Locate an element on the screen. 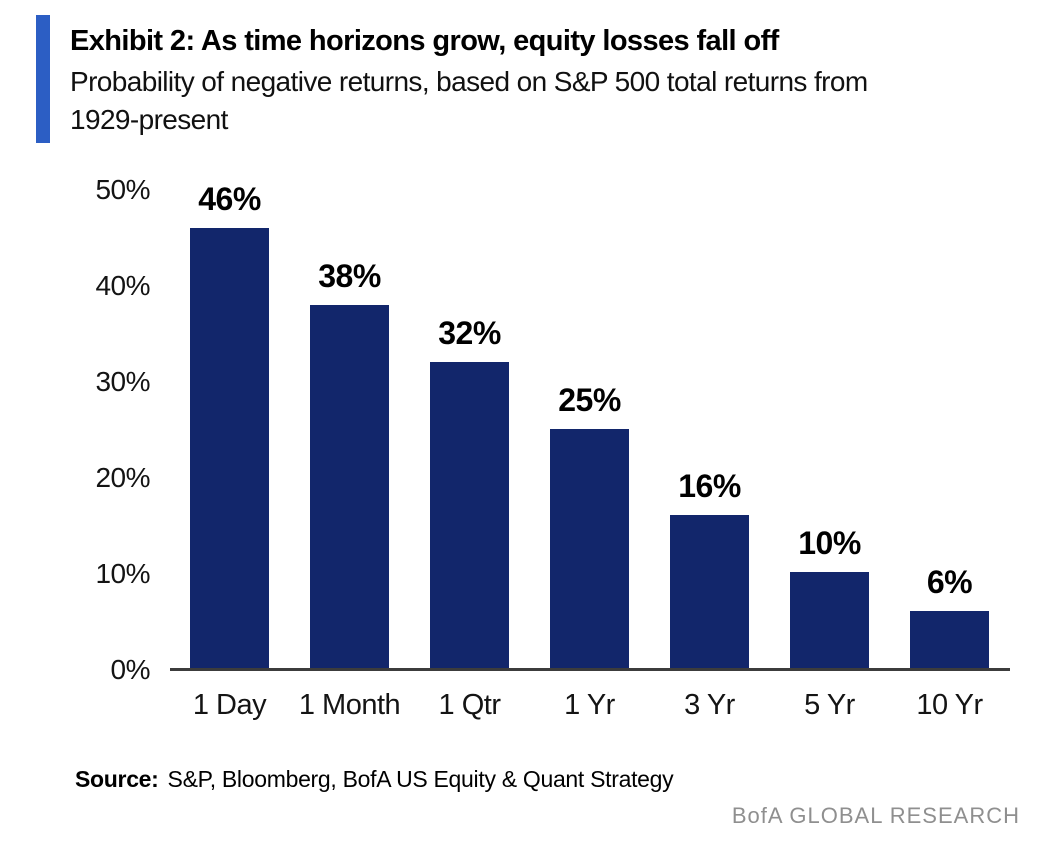 The height and width of the screenshot is (858, 1051). subtitle-line-2: 1929-present is located at coordinates (149, 119).